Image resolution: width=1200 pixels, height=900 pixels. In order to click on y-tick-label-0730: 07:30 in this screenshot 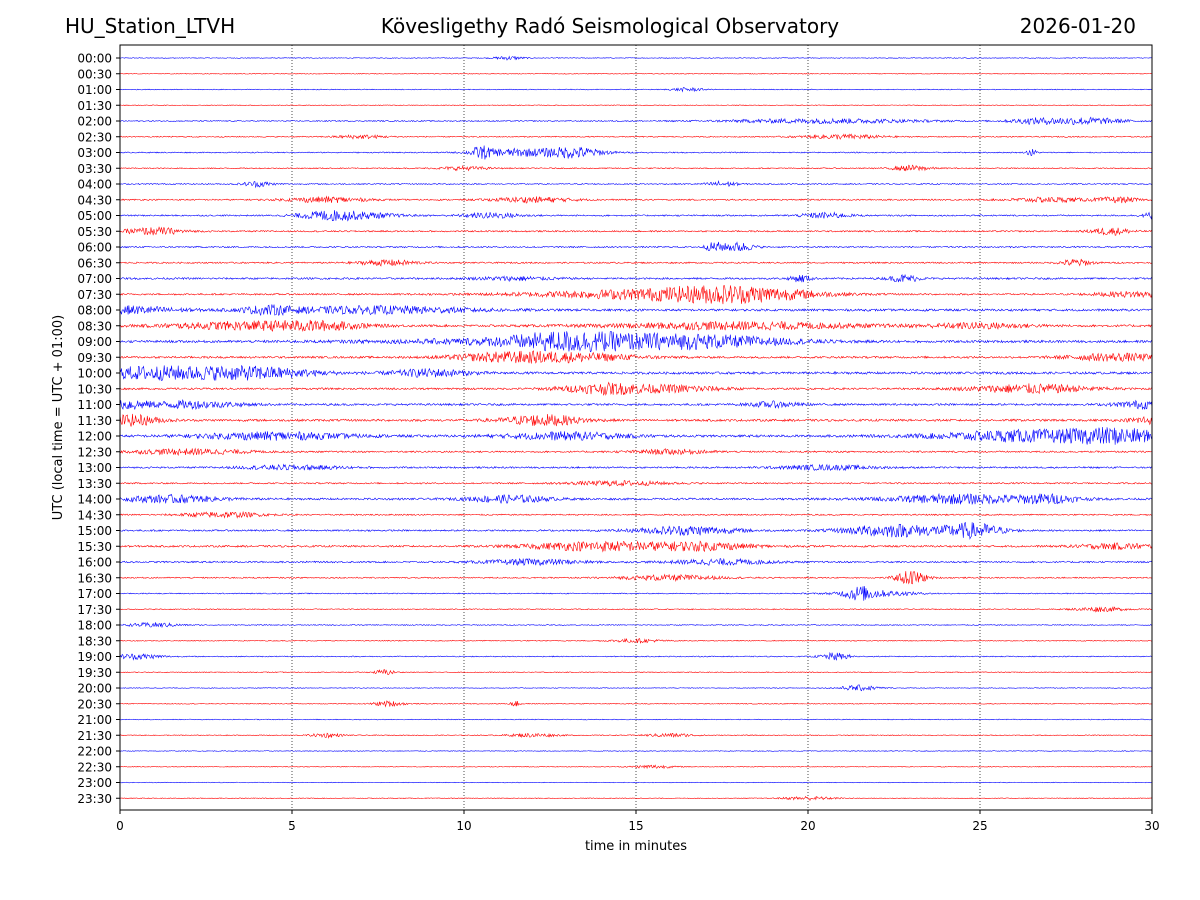, I will do `click(94, 295)`.